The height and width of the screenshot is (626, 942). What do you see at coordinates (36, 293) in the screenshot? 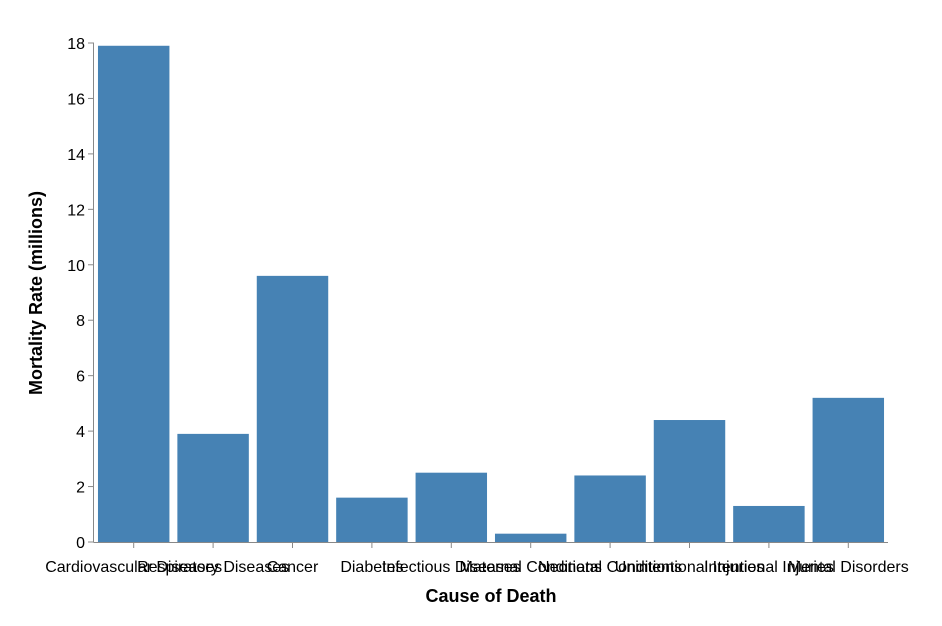
I see `y-axis-title: Mortality Rate (millions)` at bounding box center [36, 293].